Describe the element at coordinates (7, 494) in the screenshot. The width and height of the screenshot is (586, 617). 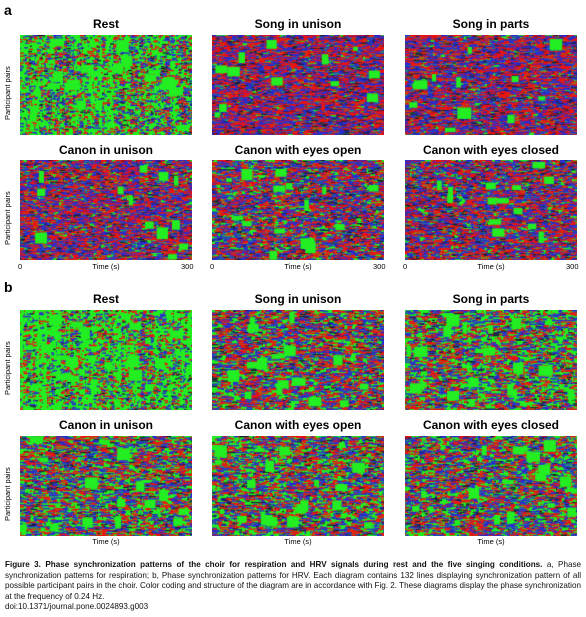
I see `panel-b-row-2-y-axis-label: Participant pairs` at that location.